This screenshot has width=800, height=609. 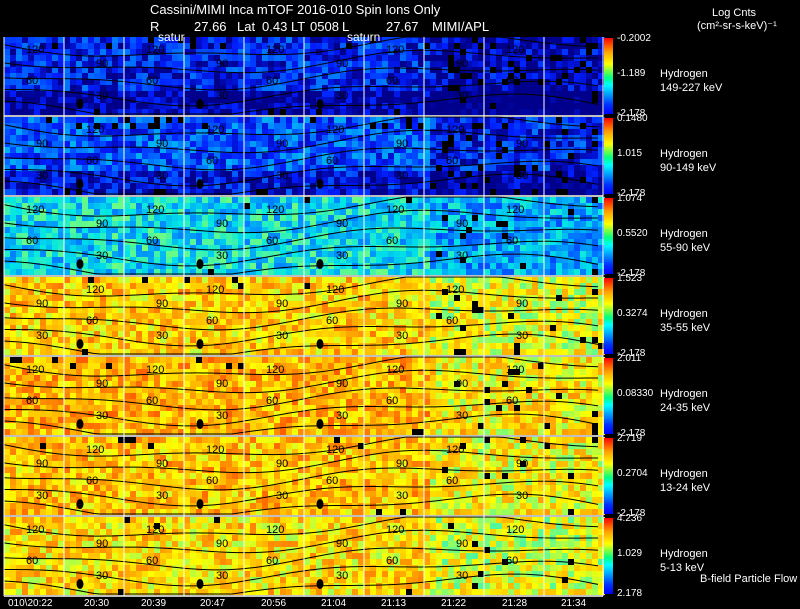 I want to click on contour-label: 90, so click(x=102, y=64).